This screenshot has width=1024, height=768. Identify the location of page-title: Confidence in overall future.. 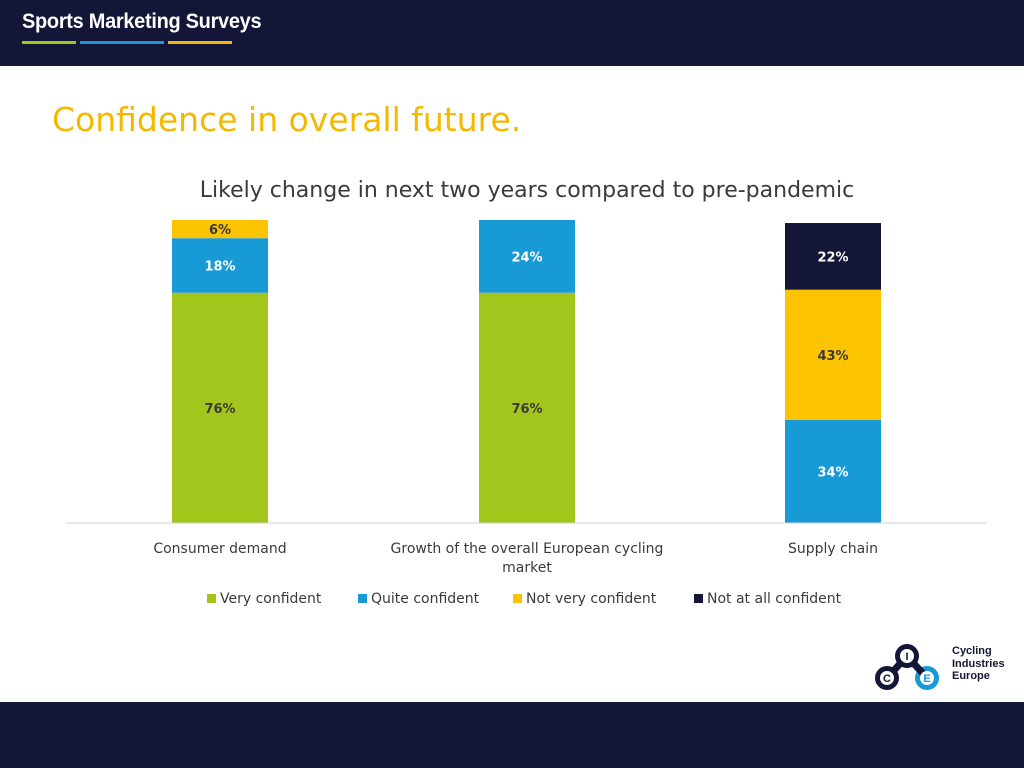
(287, 119).